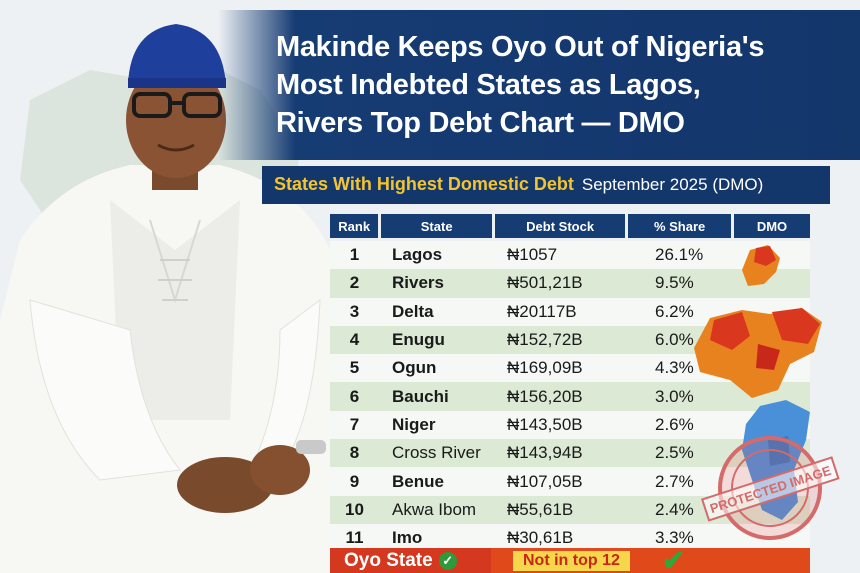 The height and width of the screenshot is (573, 860). I want to click on oyo-label-cell: Oyo State ✓, so click(410, 560).